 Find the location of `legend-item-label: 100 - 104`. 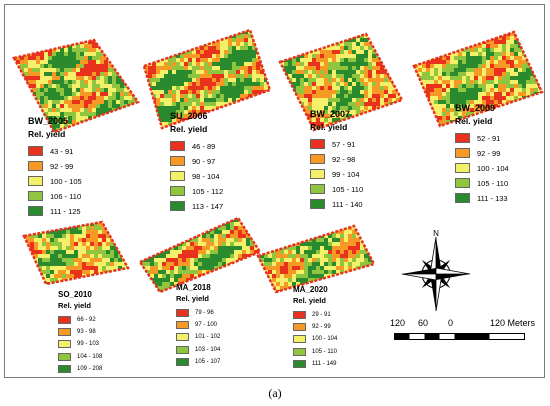

legend-item-label: 100 - 104 is located at coordinates (493, 168).